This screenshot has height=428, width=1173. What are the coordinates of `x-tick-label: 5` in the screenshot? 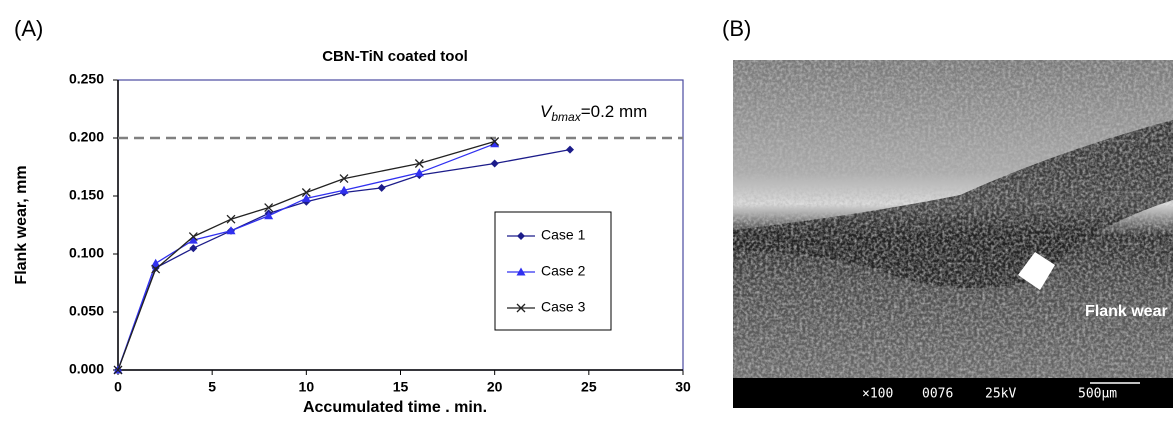 It's located at (212, 387).